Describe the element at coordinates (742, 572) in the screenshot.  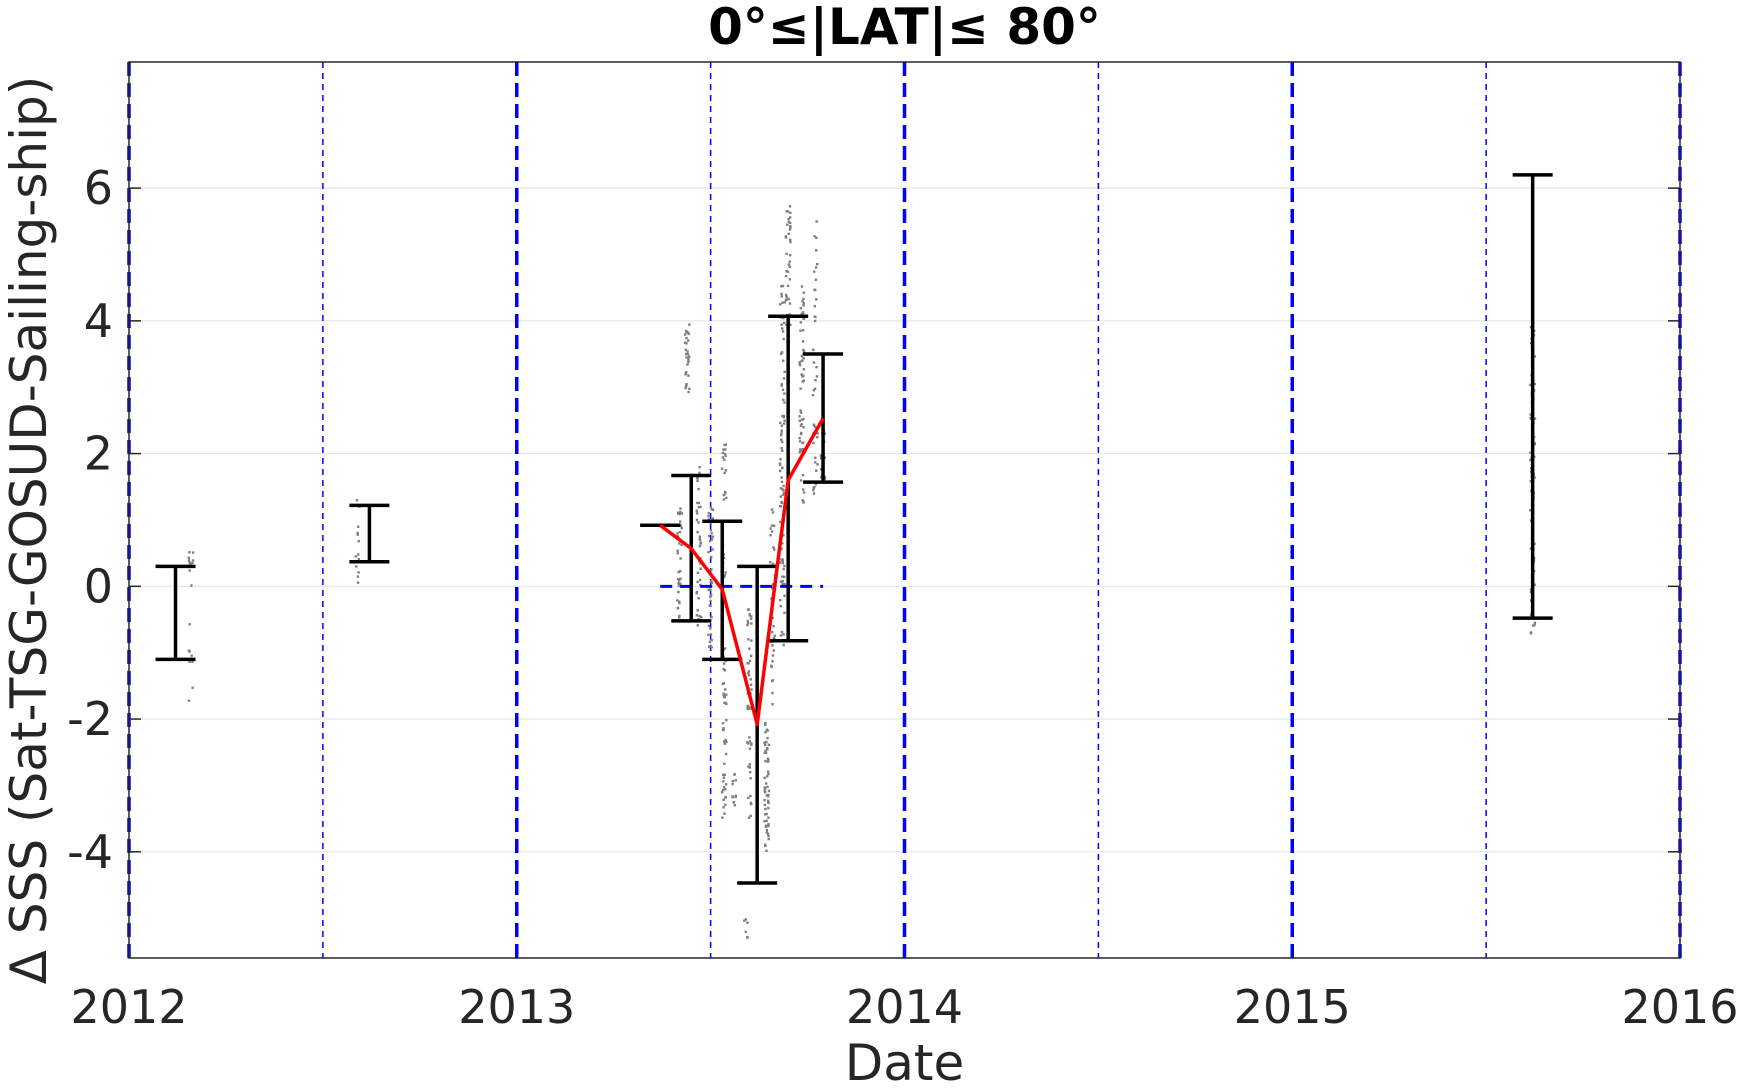
I see `mean-line` at that location.